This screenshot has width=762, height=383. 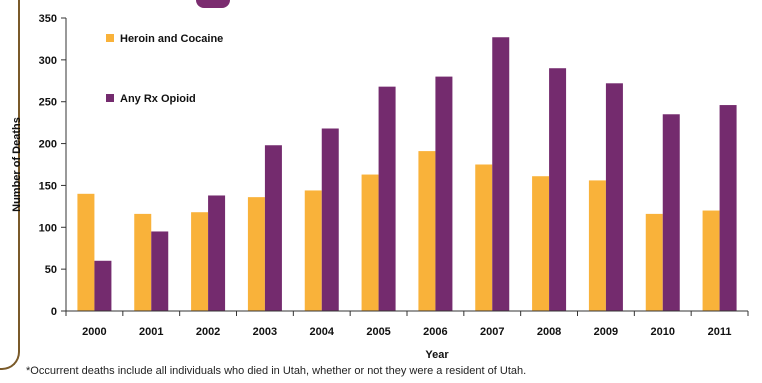 What do you see at coordinates (654, 262) in the screenshot?
I see `bar-heroin-cocaine-2010` at bounding box center [654, 262].